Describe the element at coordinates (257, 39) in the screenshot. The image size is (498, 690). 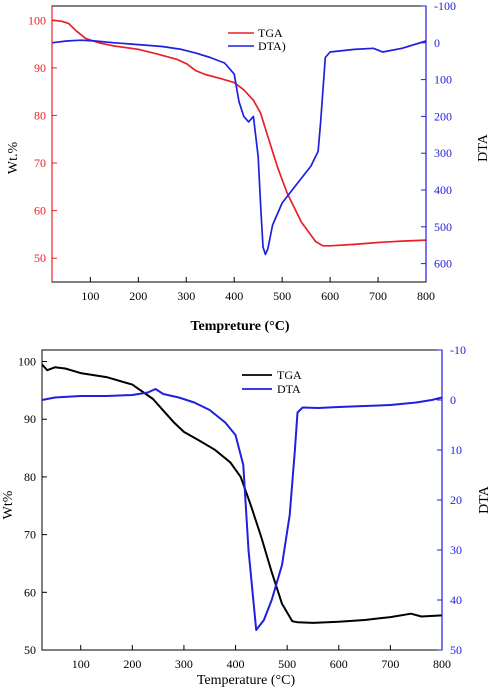
I see `legend-top: TGA DTA)` at that location.